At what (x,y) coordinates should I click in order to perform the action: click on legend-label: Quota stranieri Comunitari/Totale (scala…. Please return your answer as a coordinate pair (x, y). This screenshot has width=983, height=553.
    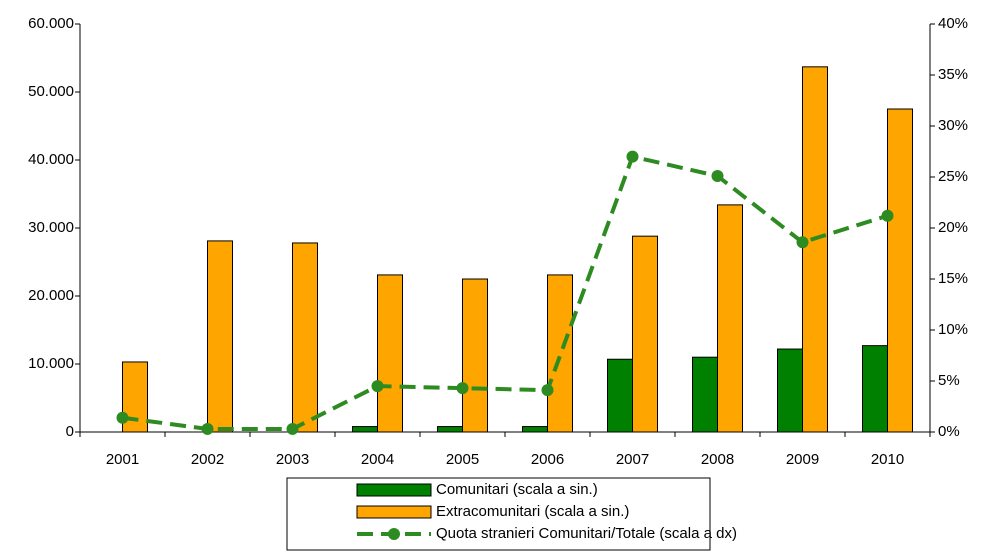
    Looking at the image, I should click on (586, 533).